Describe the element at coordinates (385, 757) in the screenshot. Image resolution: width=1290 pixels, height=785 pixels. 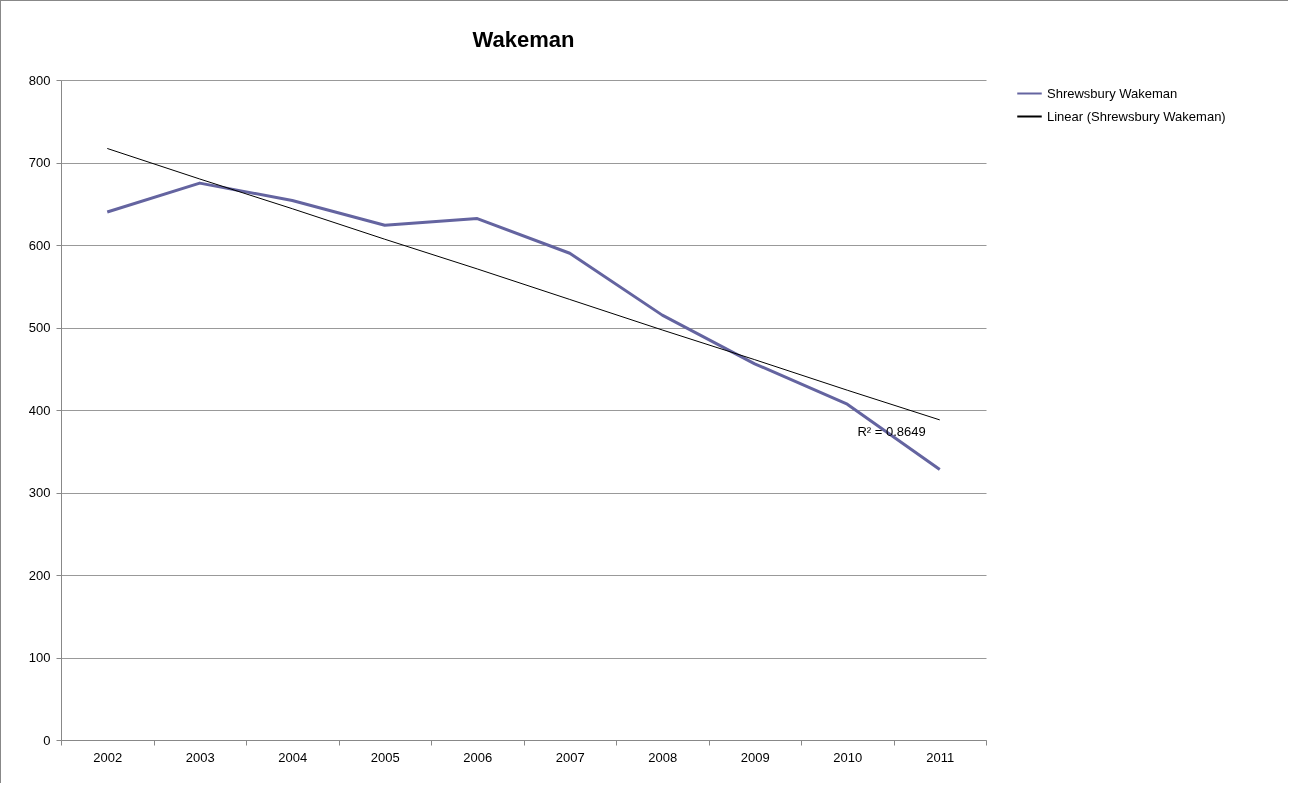
I see `x-tick-label: 2005` at that location.